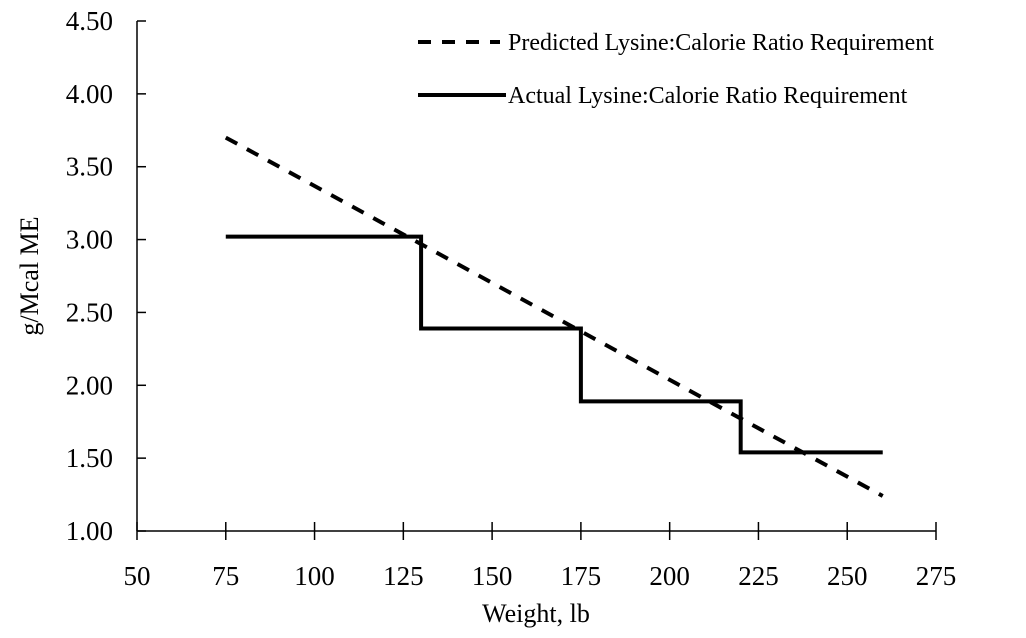 The height and width of the screenshot is (638, 1026). I want to click on x-axis-title: Weight, lb, so click(536, 613).